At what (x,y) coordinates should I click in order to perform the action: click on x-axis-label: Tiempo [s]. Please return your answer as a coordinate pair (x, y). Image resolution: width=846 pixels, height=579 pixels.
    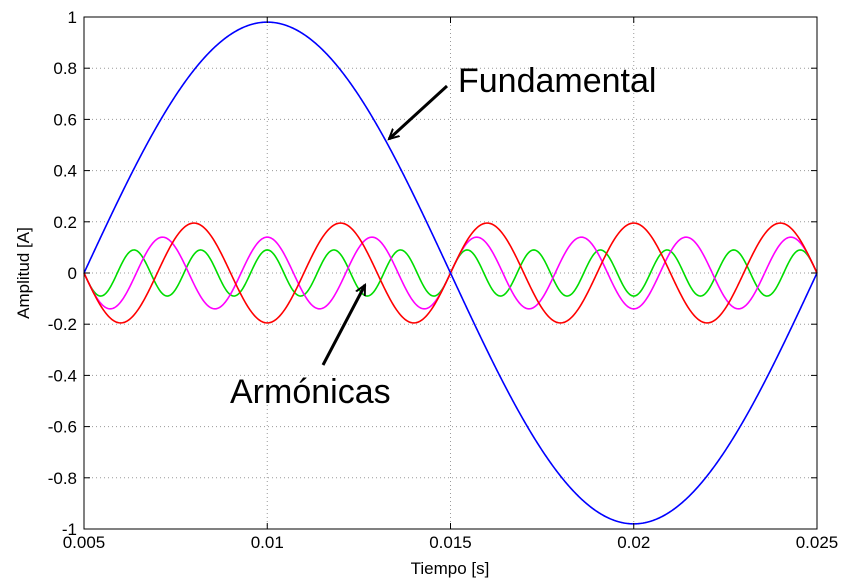
    Looking at the image, I should click on (450, 568).